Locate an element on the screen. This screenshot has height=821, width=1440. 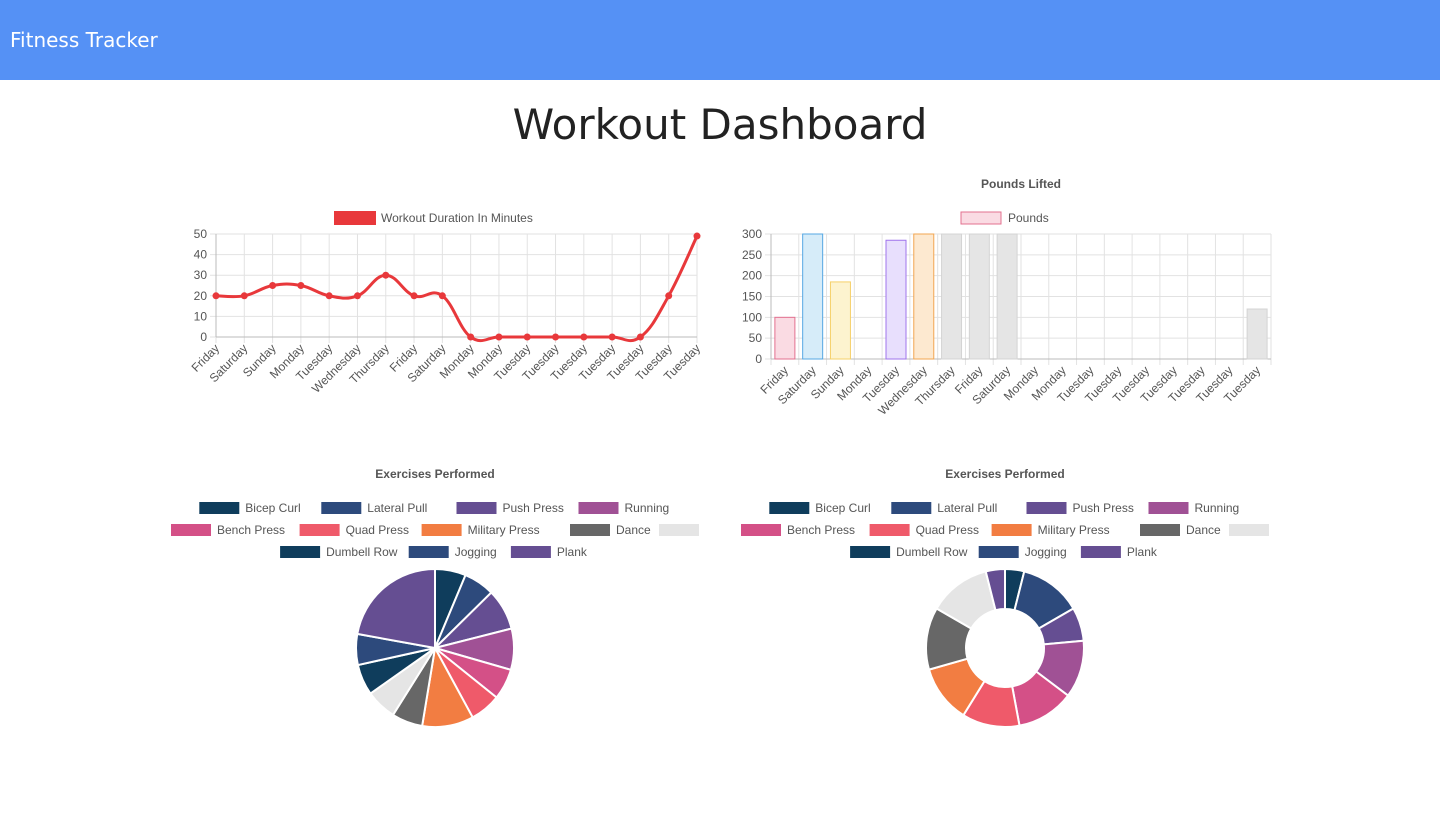
chart-grid is located at coordinates (454, 288).